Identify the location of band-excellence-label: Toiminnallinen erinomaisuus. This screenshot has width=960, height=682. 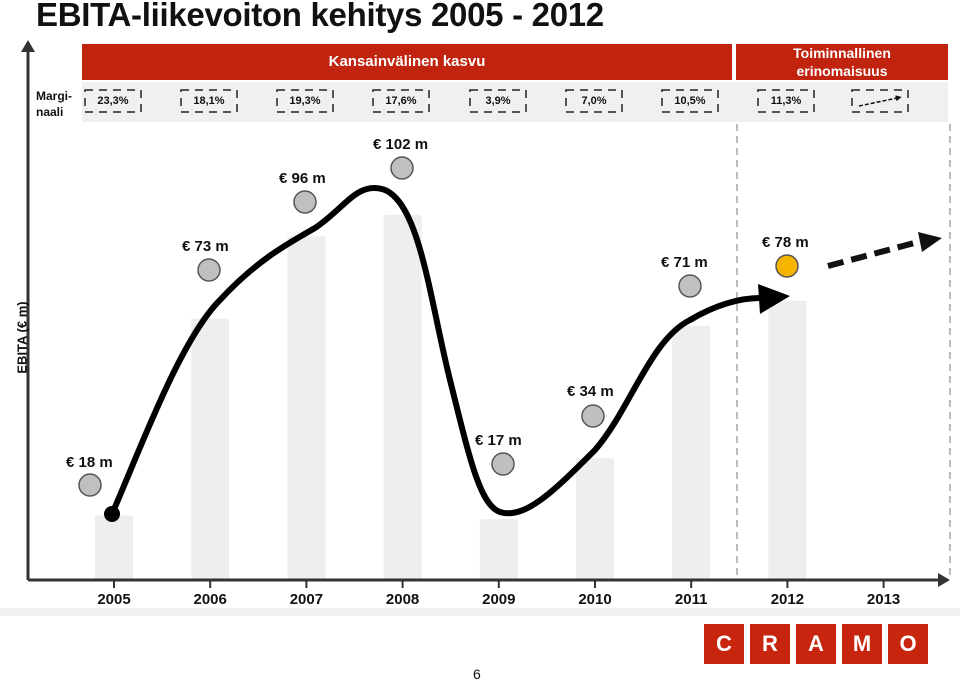
(842, 62).